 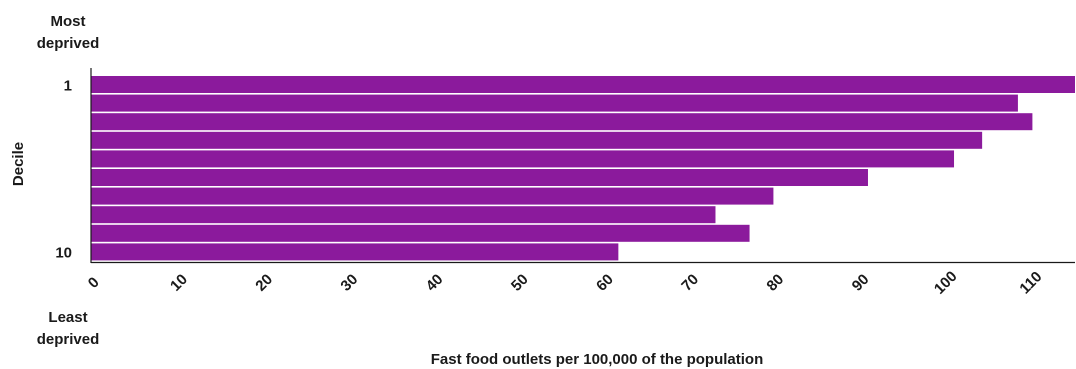 What do you see at coordinates (775, 283) in the screenshot?
I see `x-tick-label-80: 80` at bounding box center [775, 283].